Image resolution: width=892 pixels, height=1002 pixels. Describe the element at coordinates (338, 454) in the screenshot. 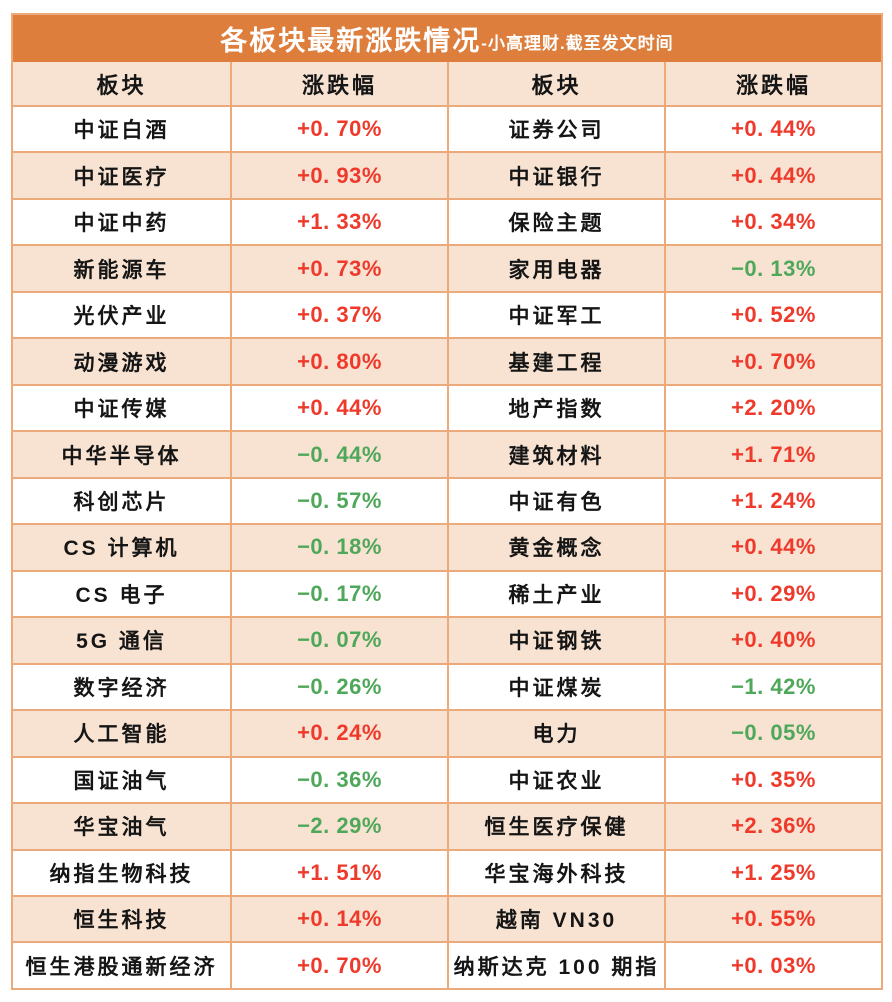

I see `change-cell: −0. 44%` at that location.